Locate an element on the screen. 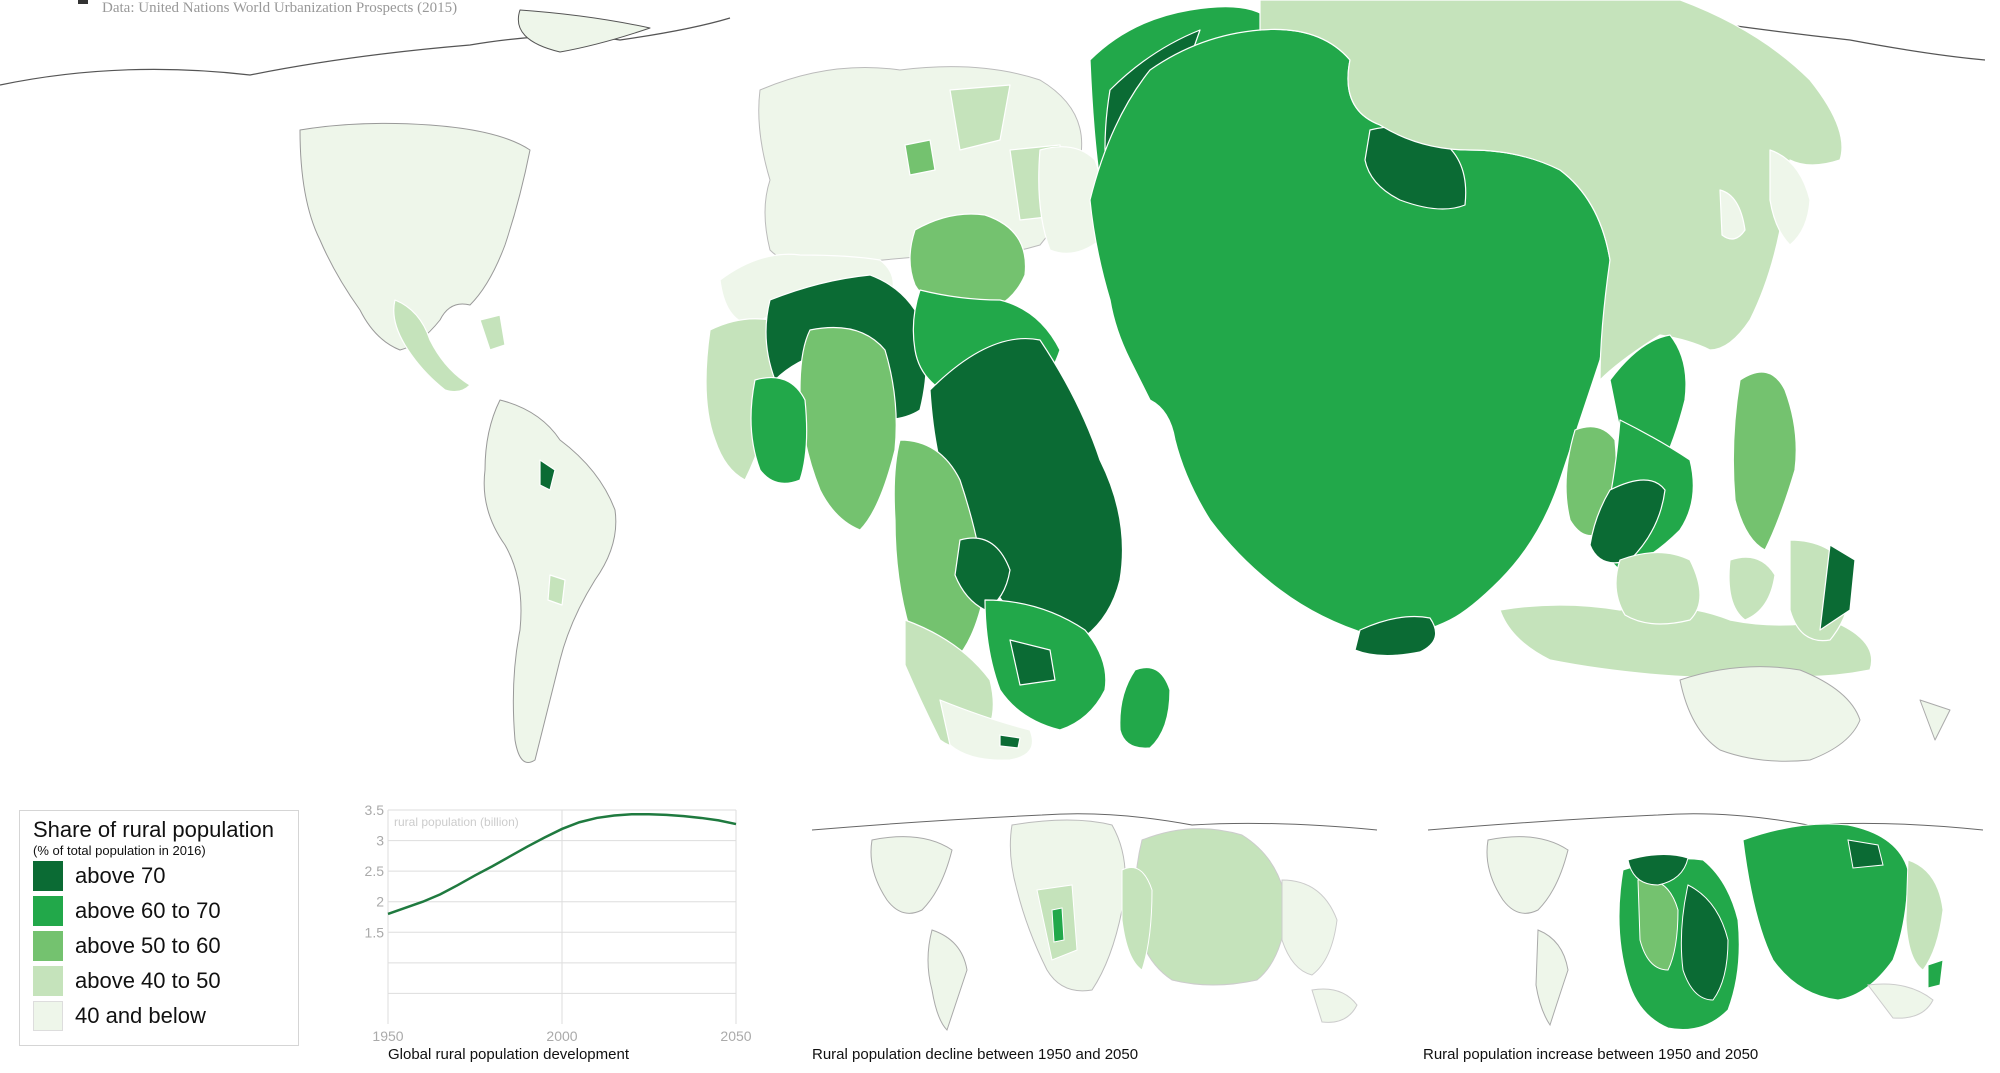 Image resolution: width=2000 pixels, height=1073 pixels. region-papua-dark is located at coordinates (1837, 587).